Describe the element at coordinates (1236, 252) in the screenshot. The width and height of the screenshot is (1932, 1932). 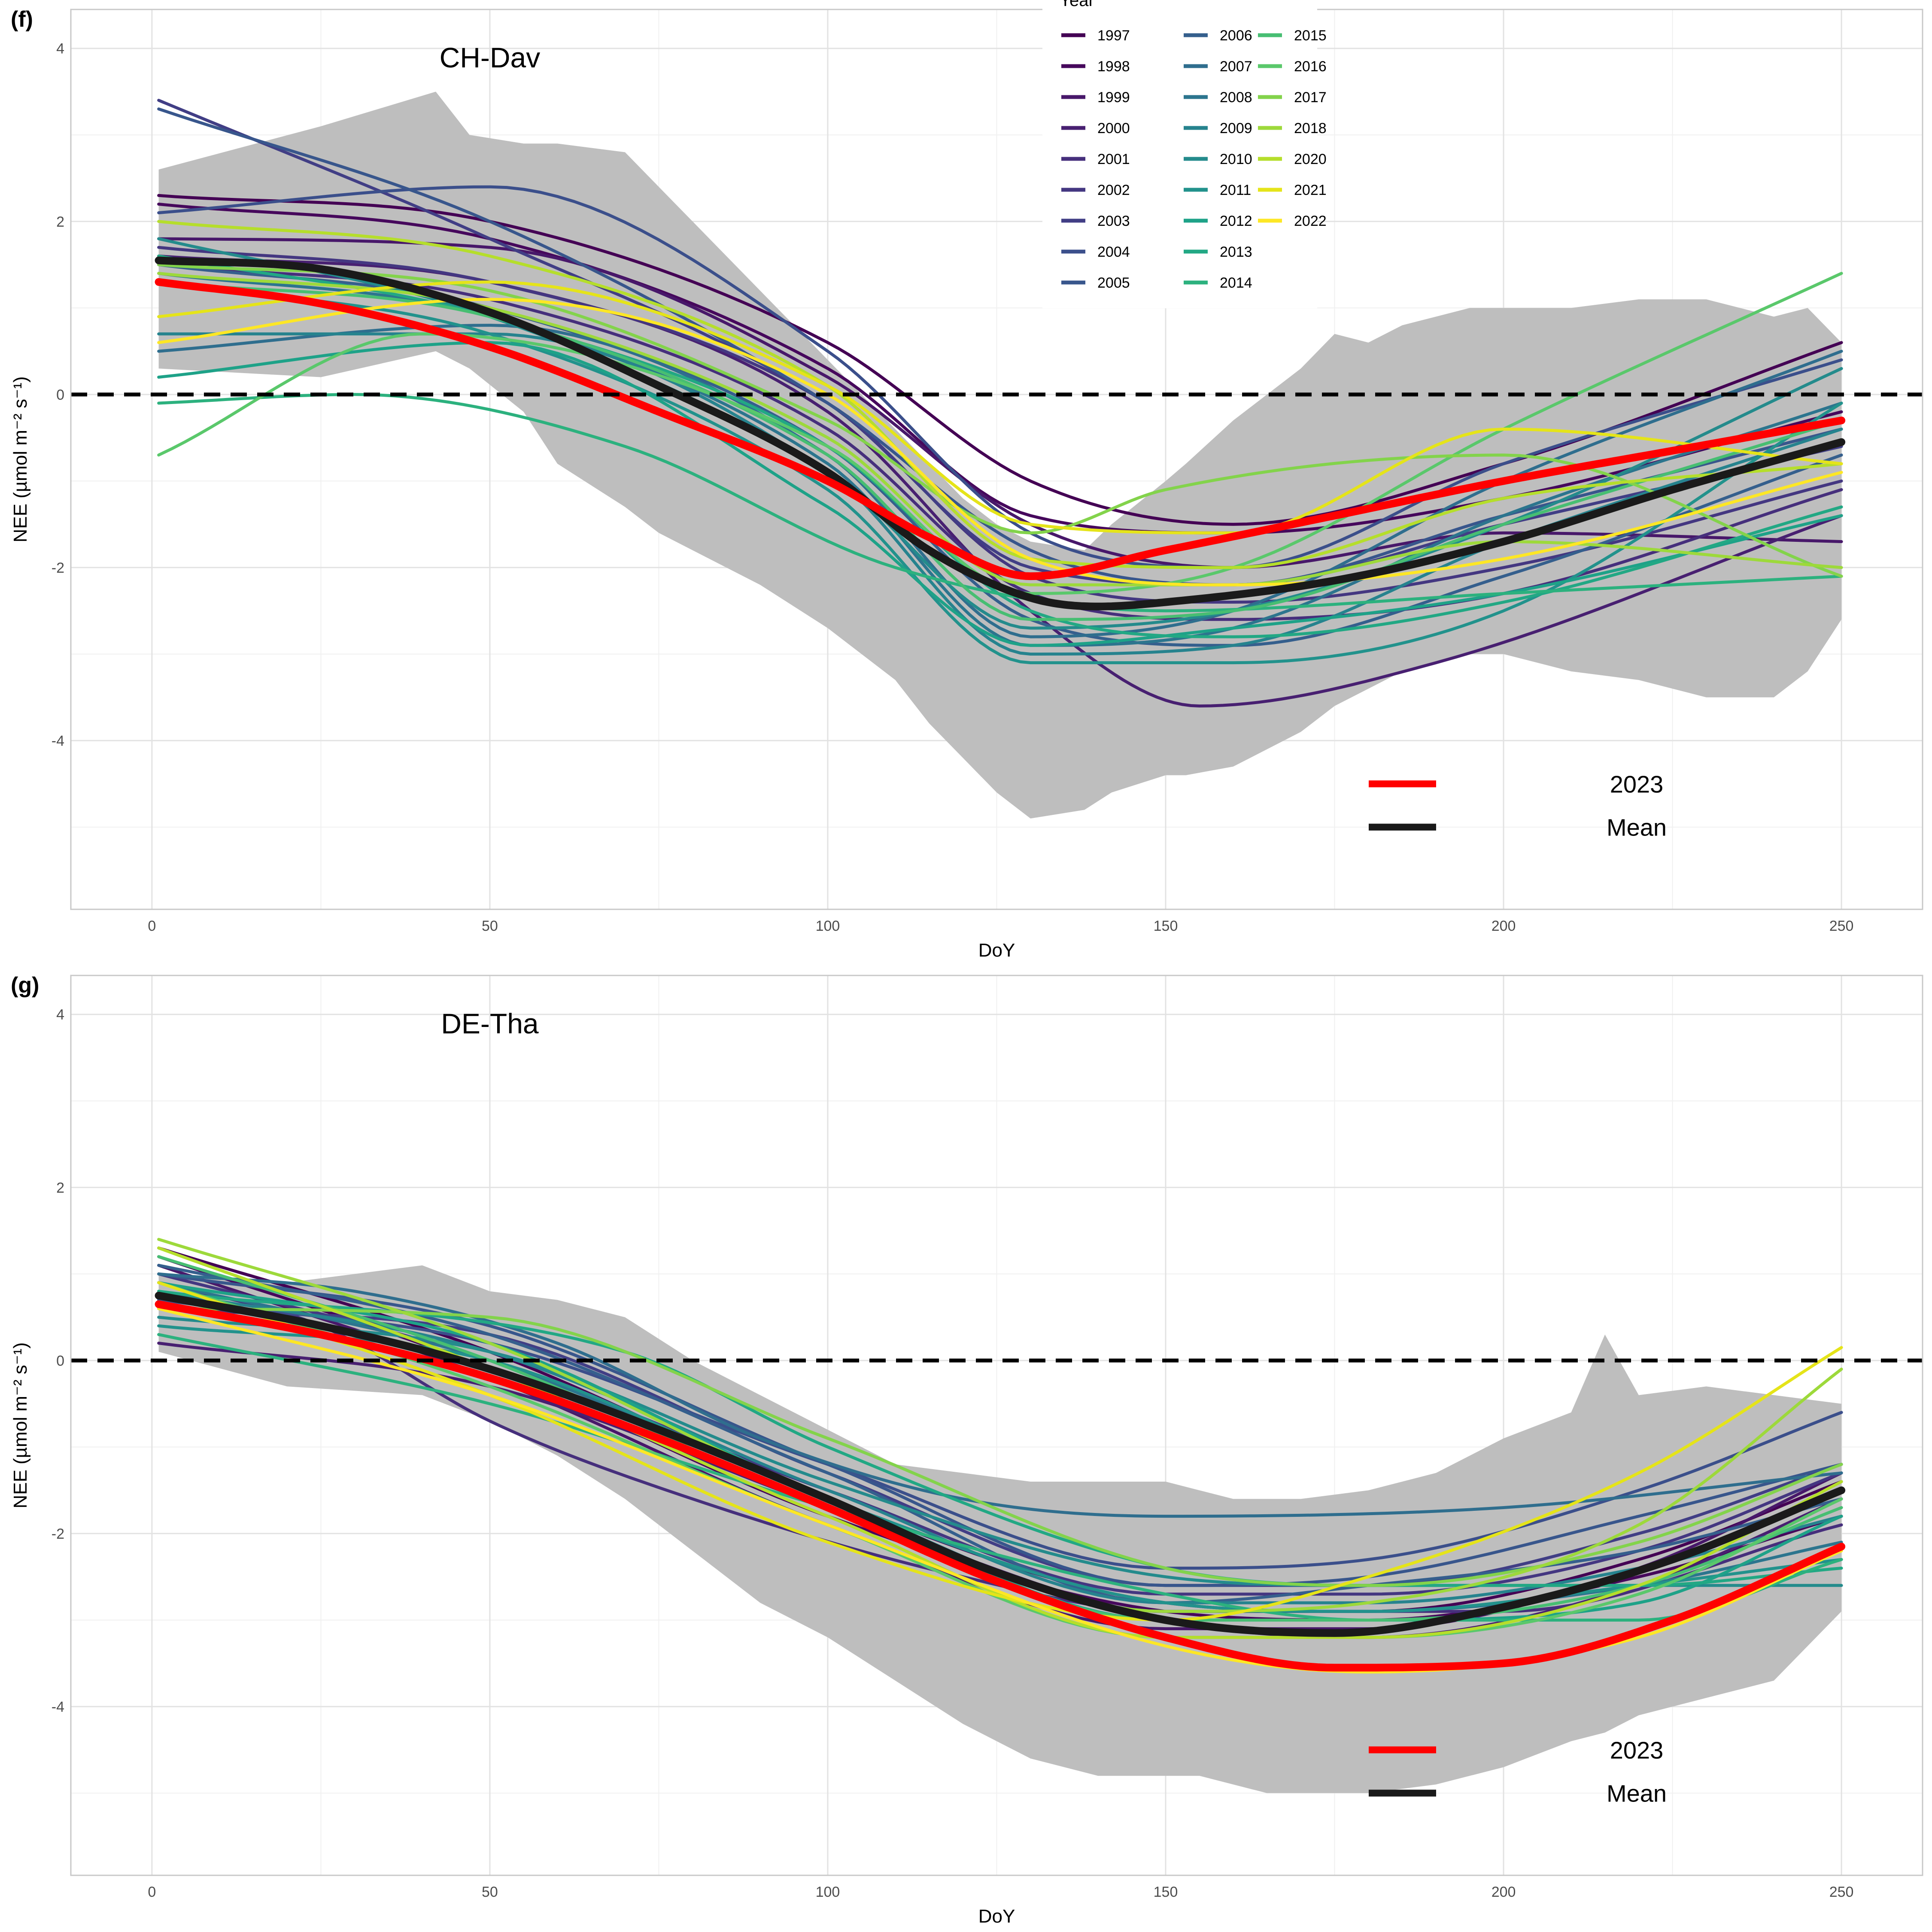
I see `legend-label-2013: 2013` at that location.